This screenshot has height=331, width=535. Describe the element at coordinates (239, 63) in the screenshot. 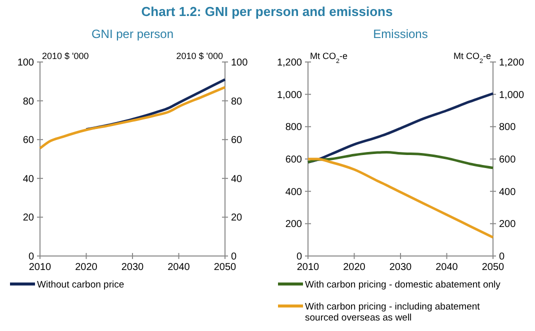

I see `y2-tick-label: 100` at that location.